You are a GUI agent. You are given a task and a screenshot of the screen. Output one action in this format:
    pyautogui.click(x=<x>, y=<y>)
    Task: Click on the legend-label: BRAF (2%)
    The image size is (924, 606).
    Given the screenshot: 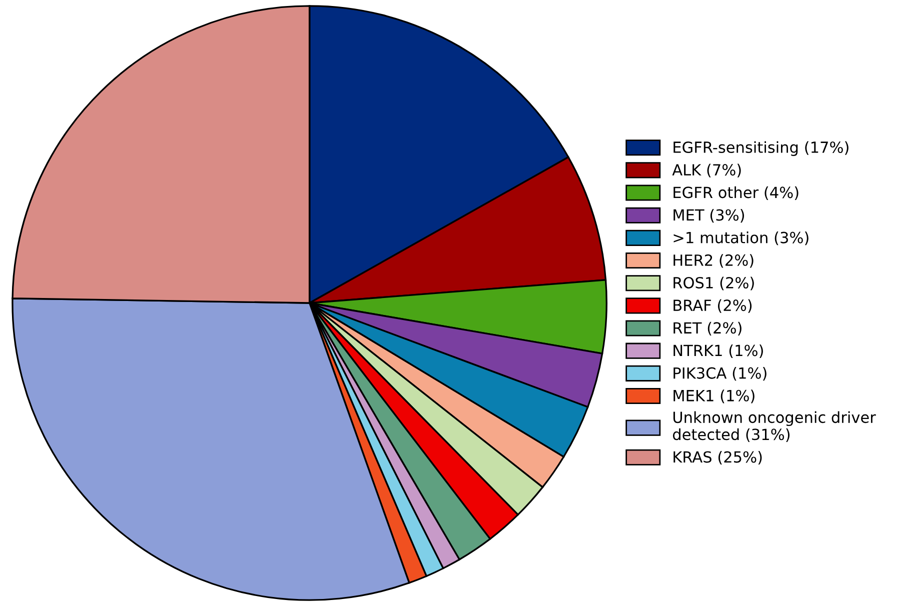 What is the action you would take?
    pyautogui.click(x=713, y=306)
    